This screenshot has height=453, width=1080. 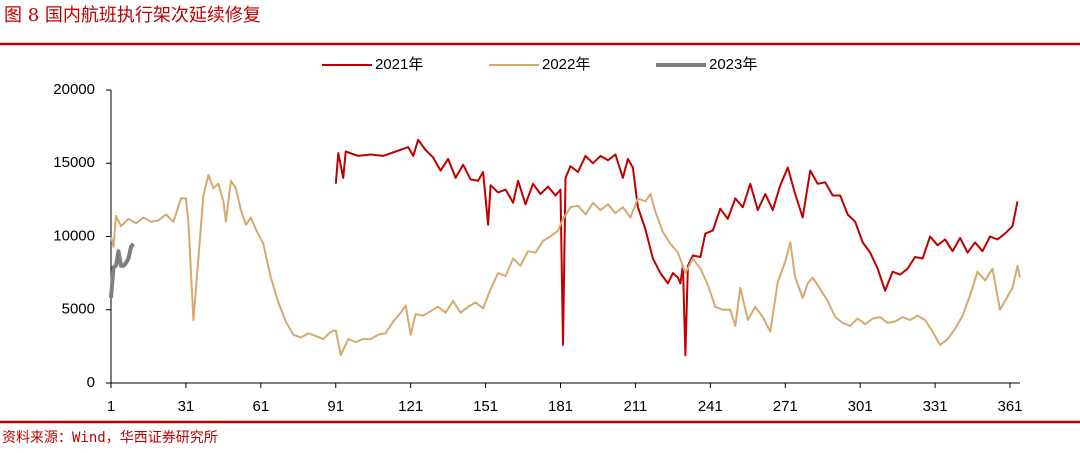 What do you see at coordinates (74, 235) in the screenshot?
I see `y-tick-label: 10000` at bounding box center [74, 235].